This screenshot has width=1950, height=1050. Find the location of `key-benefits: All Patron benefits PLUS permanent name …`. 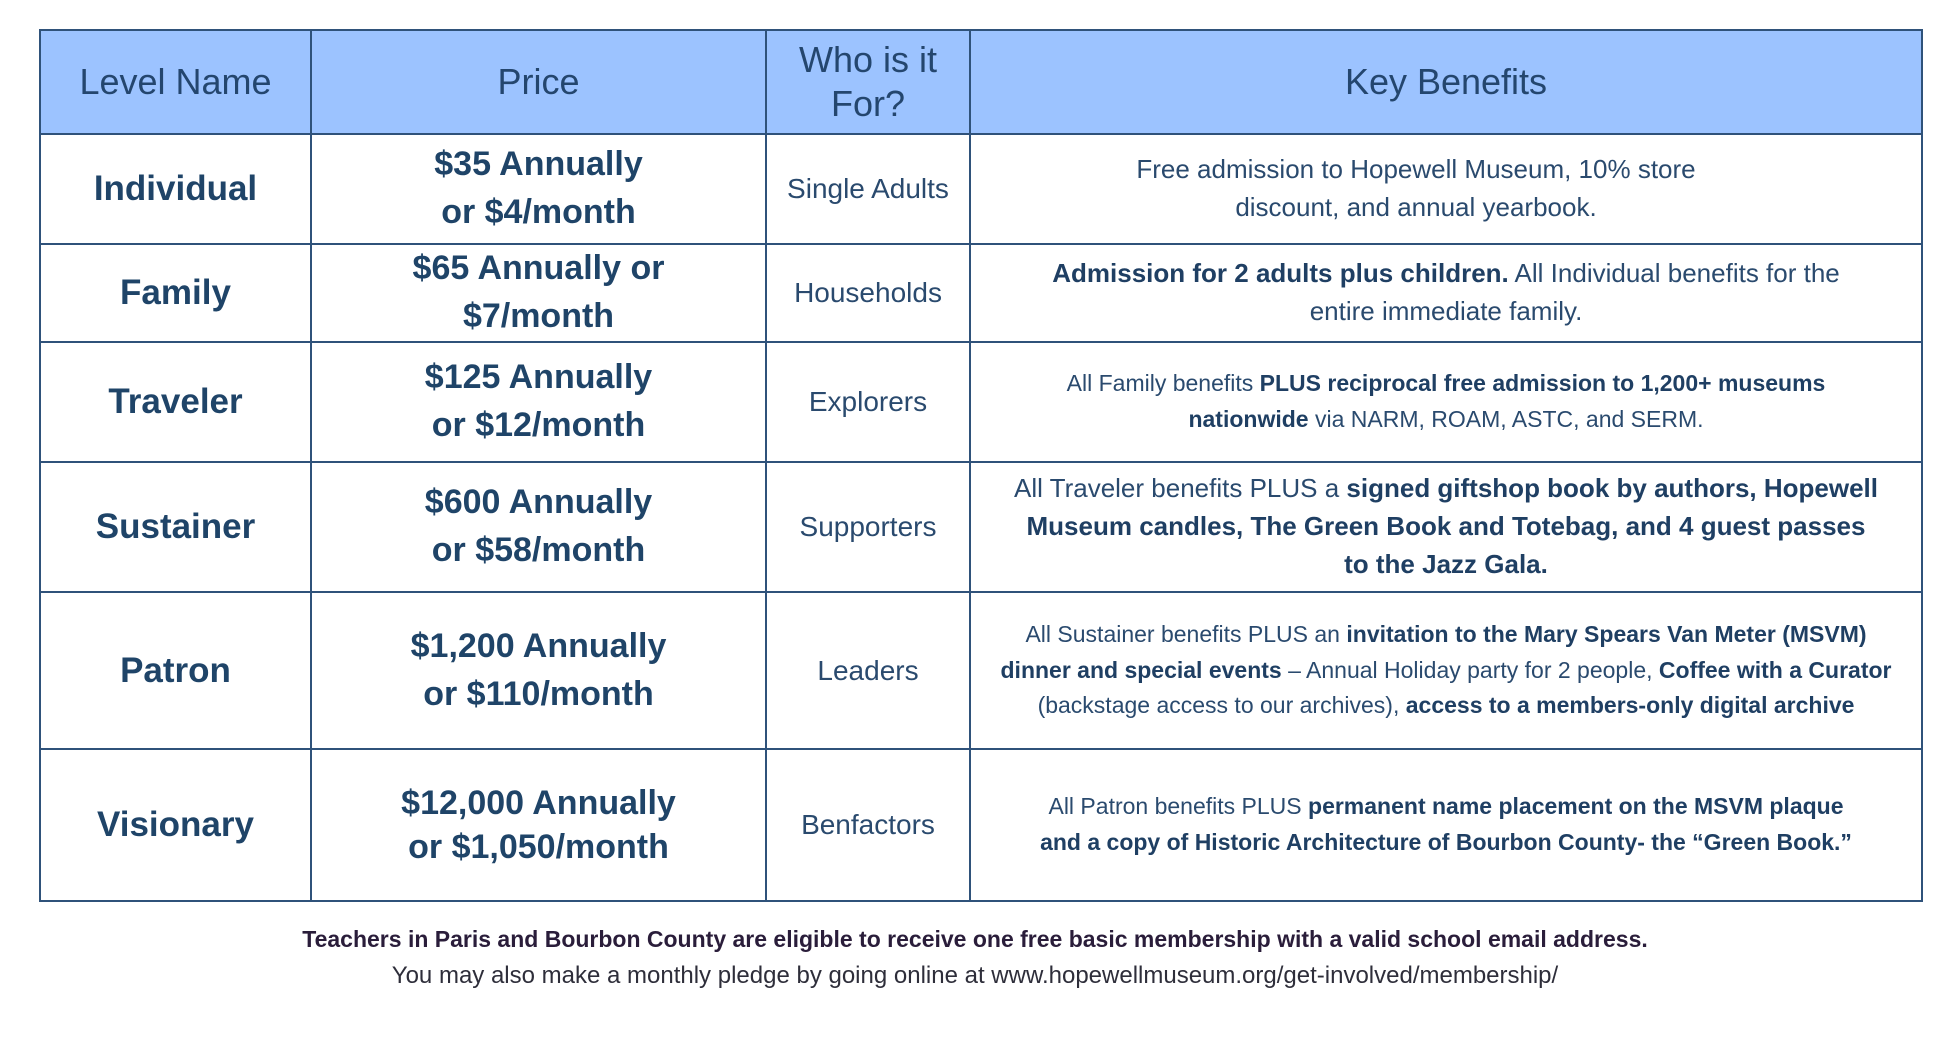

key-benefits: All Patron benefits PLUS permanent name … is located at coordinates (1446, 825).